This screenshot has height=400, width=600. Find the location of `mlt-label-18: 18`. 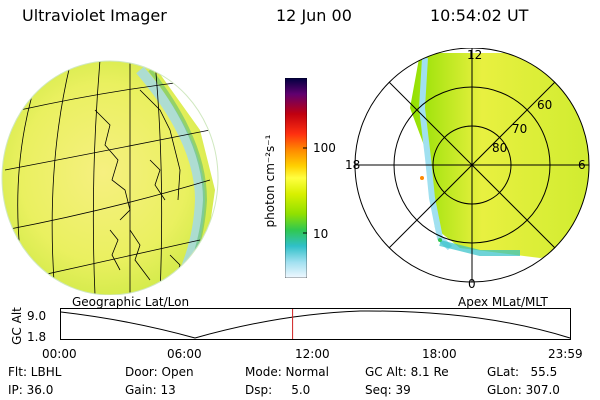

mlt-label-18: 18 is located at coordinates (353, 165).